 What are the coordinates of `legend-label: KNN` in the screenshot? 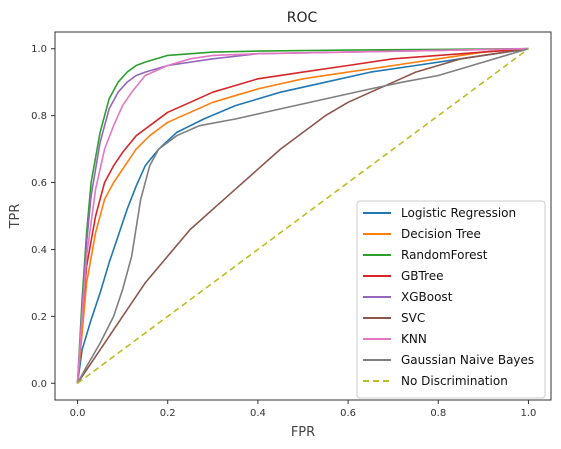 It's located at (414, 339).